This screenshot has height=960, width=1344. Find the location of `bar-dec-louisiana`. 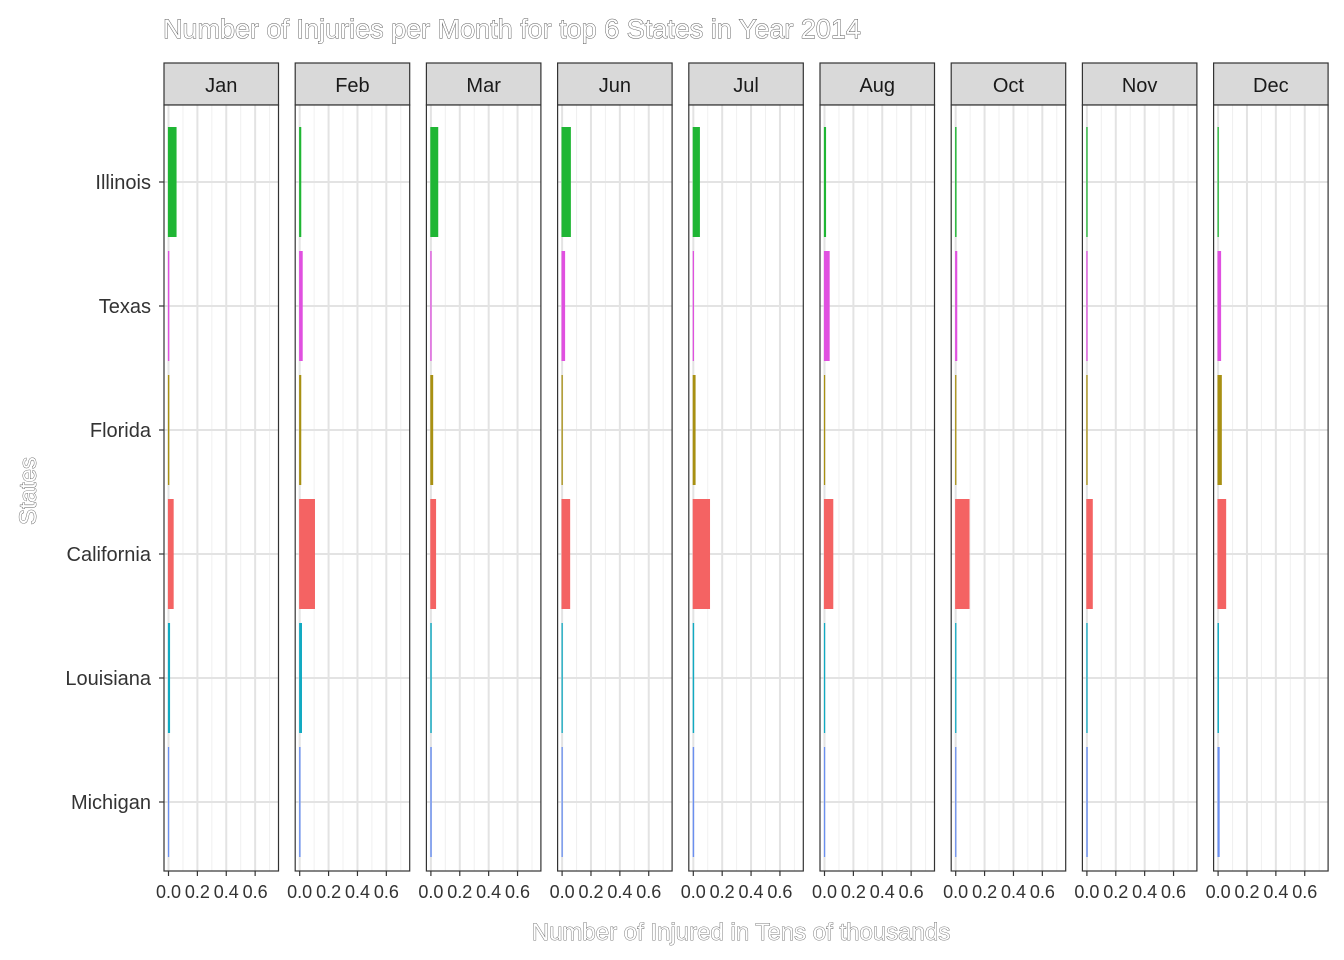

bar-dec-louisiana is located at coordinates (1218, 678).